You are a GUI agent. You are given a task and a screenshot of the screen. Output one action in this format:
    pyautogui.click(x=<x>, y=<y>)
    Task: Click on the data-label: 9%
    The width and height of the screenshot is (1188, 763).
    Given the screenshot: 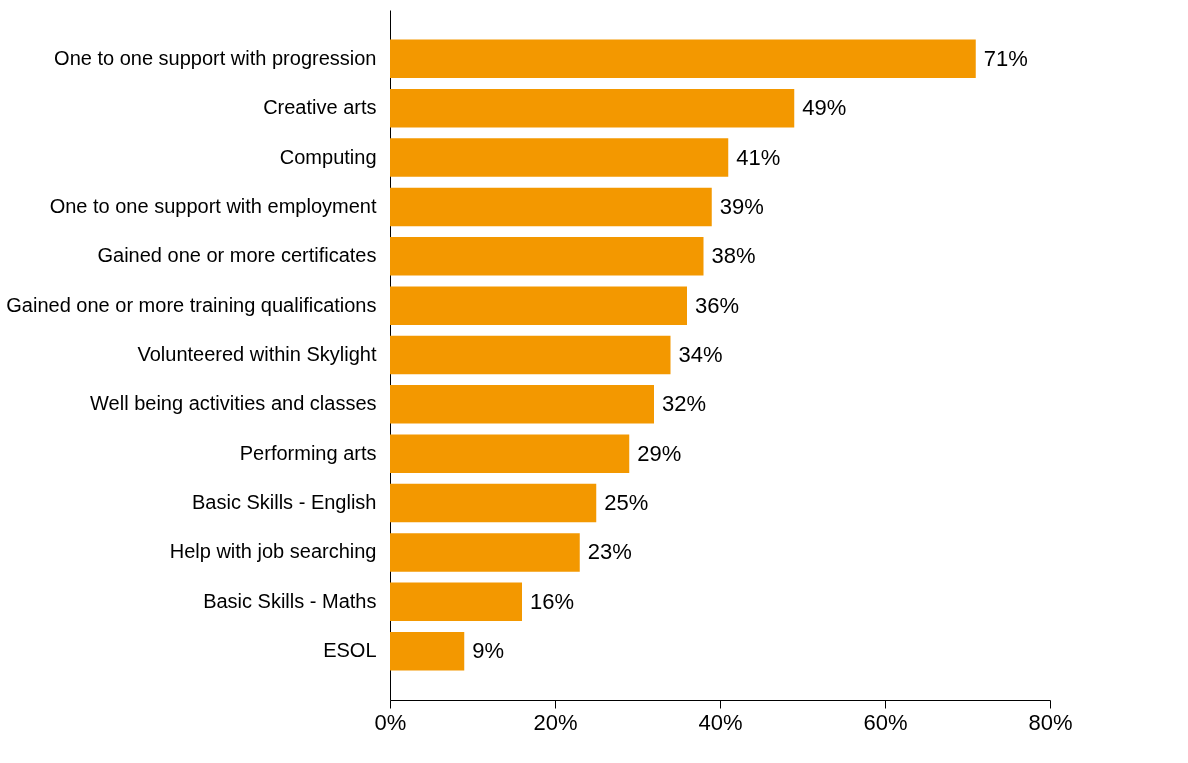 What is the action you would take?
    pyautogui.click(x=488, y=651)
    